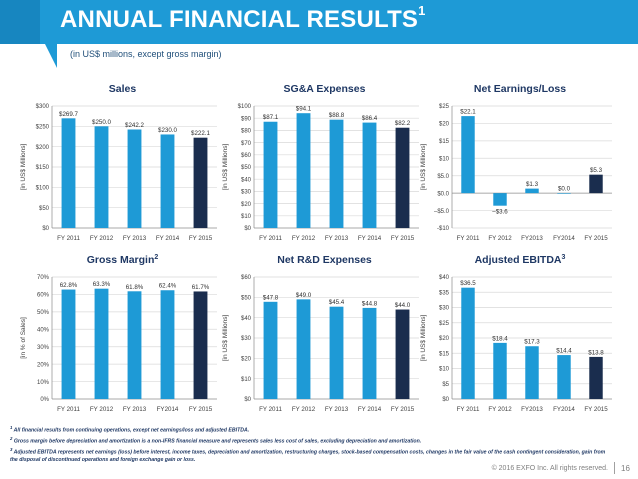  What do you see at coordinates (532, 191) in the screenshot?
I see `bar-fy2013` at bounding box center [532, 191].